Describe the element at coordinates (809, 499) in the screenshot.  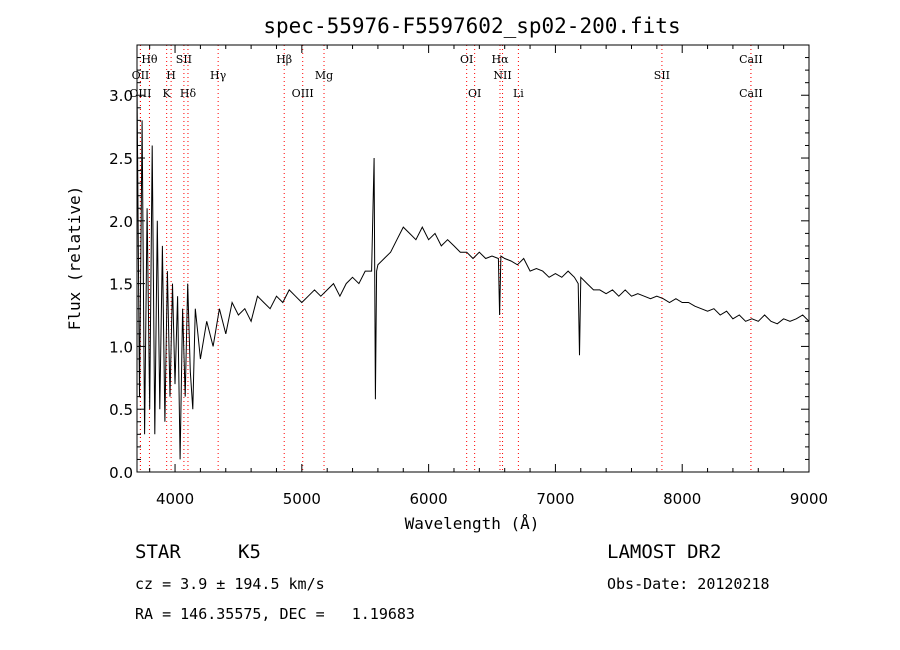
I see `x-tick-label: 9000` at that location.